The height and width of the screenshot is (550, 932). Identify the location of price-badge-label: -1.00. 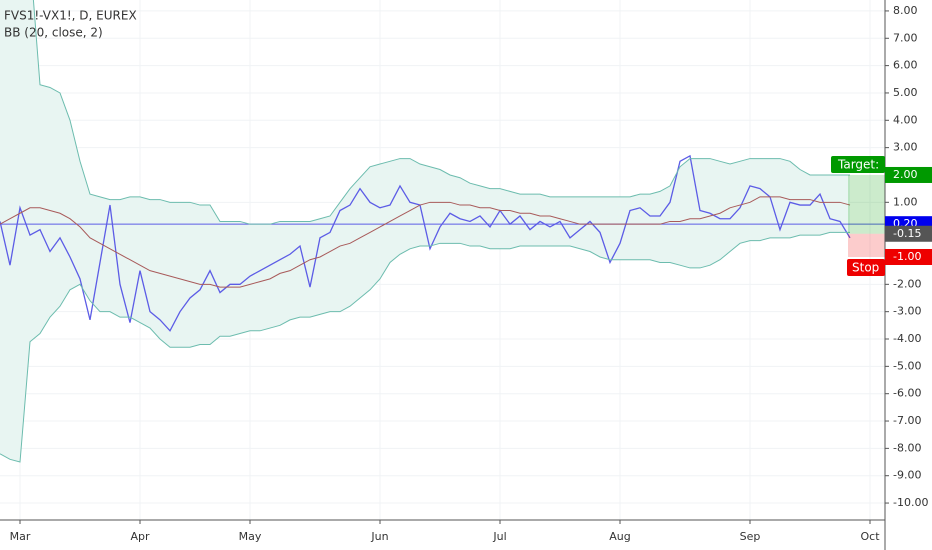
(907, 256).